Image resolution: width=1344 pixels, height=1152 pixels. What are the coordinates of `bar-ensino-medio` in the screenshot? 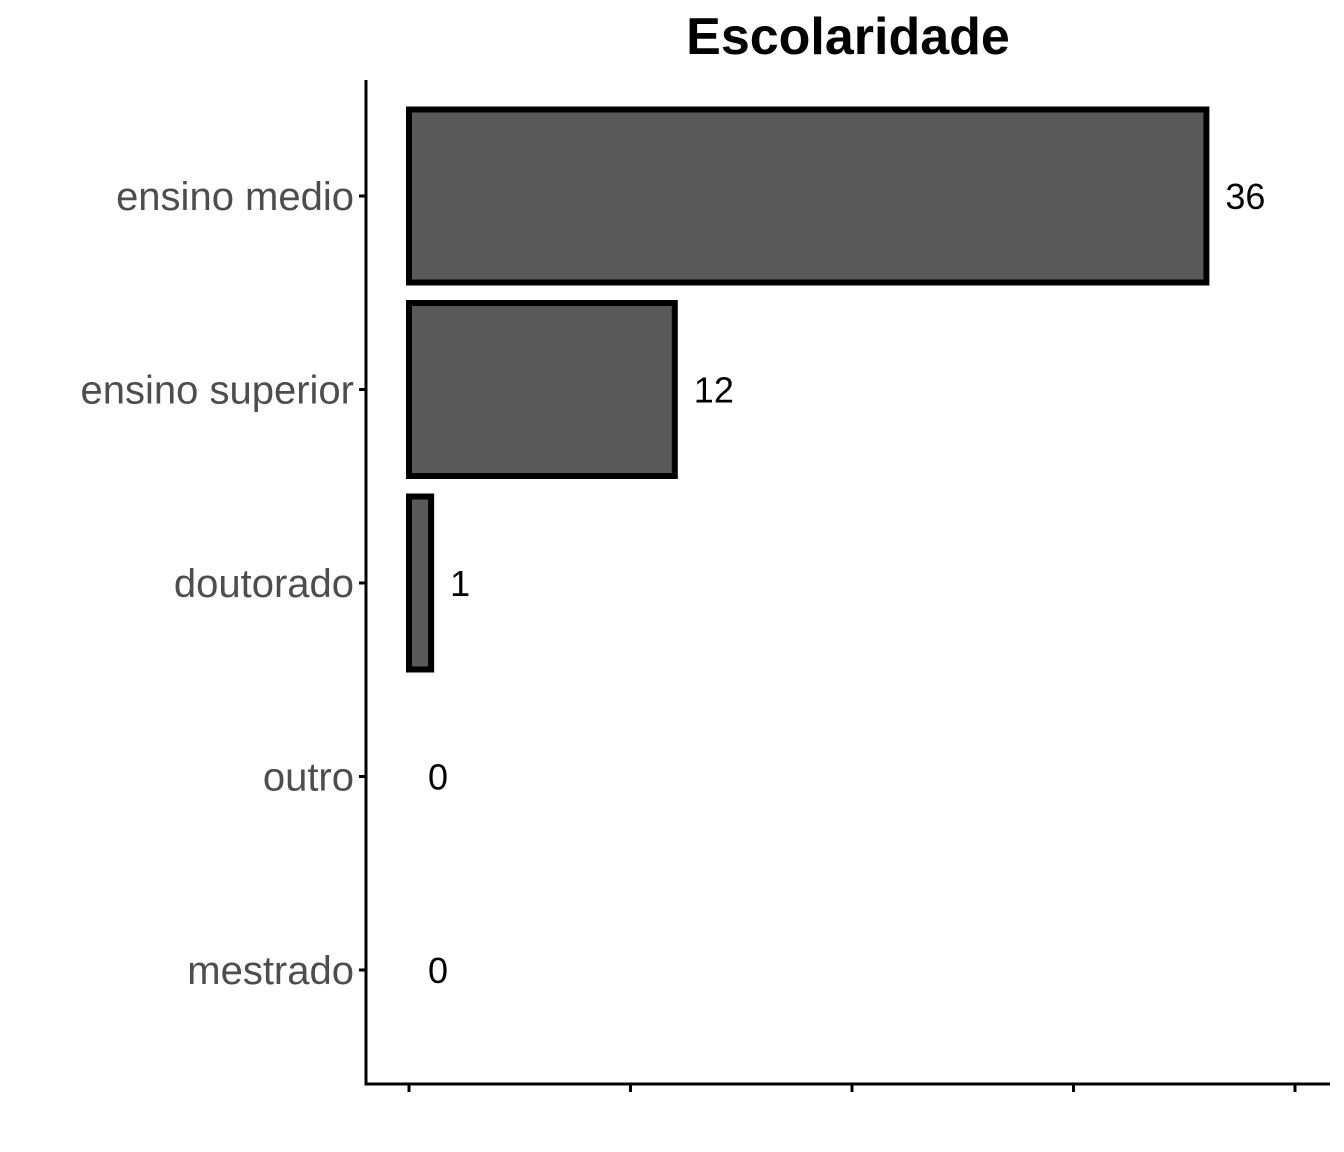 It's located at (808, 196).